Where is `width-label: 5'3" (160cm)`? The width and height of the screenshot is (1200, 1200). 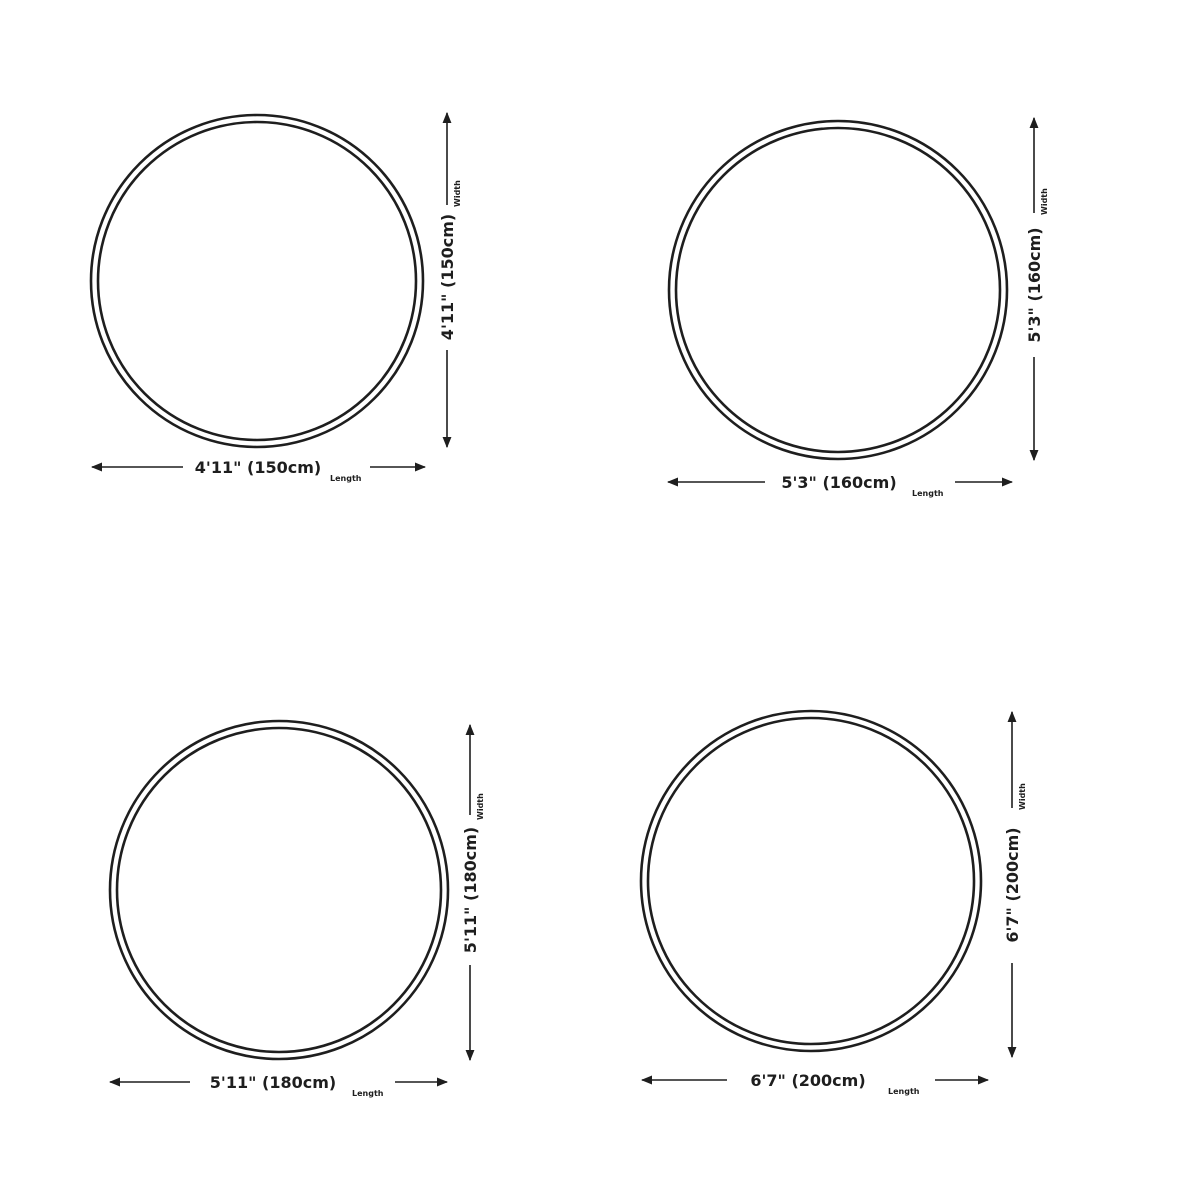 width-label: 5'3" (160cm) is located at coordinates (1034, 284).